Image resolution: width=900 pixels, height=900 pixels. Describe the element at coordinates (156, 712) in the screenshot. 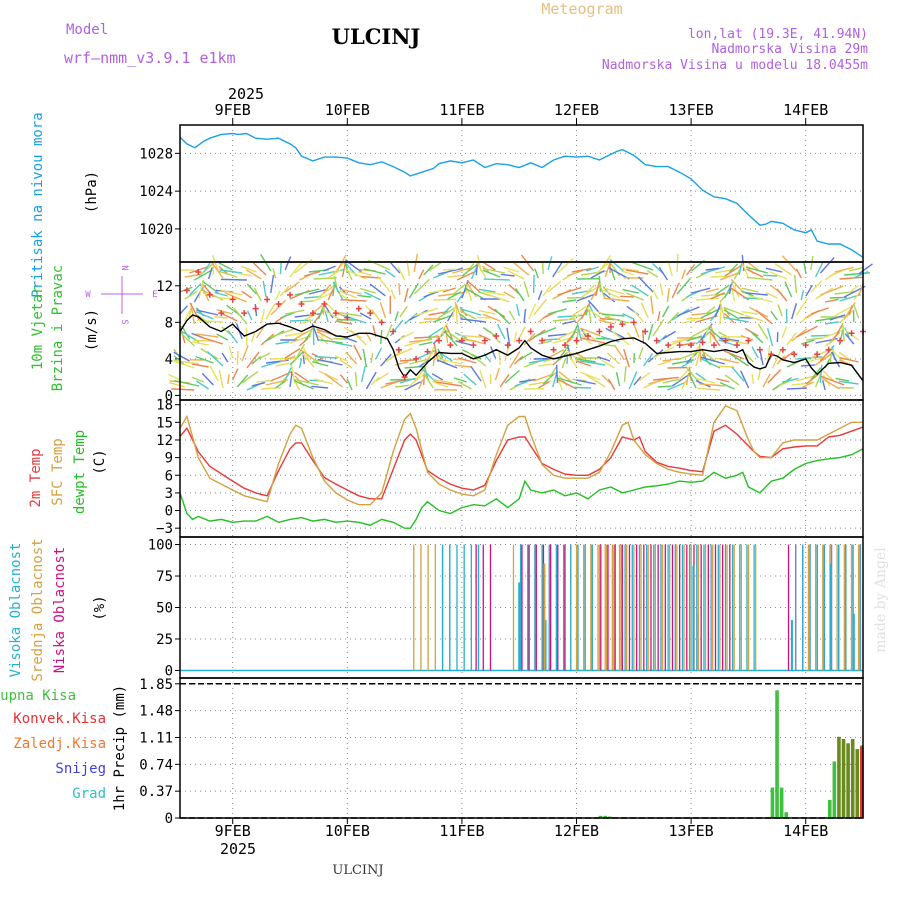

I see `precip-ytick-label-1: 1.48` at that location.